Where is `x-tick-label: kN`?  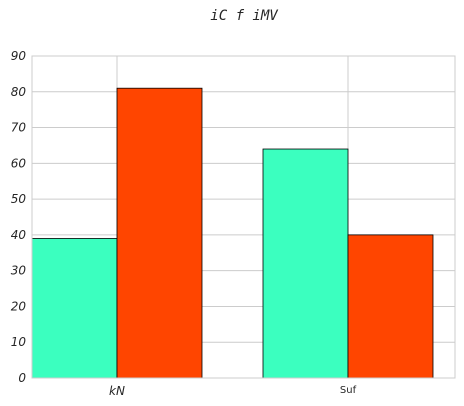 x-tick-label: kN is located at coordinates (117, 391).